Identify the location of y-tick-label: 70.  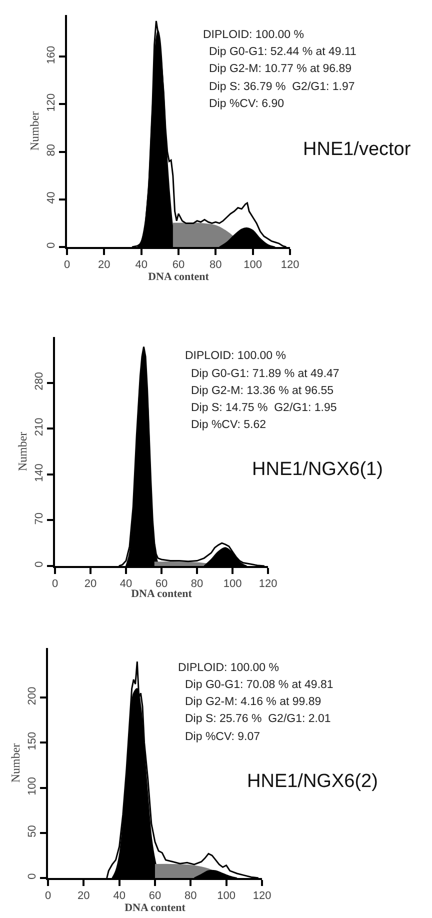
(40, 518).